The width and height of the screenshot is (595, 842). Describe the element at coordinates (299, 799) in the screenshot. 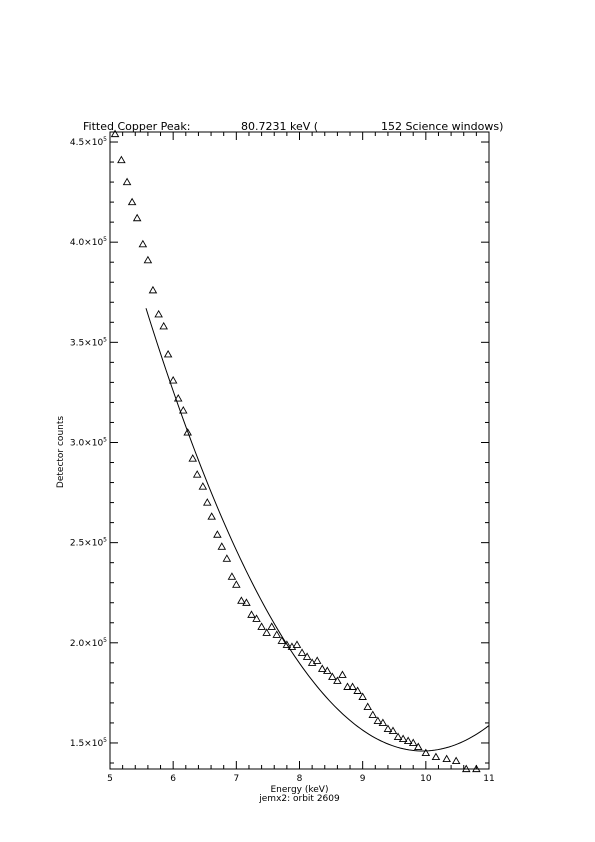

I see `orbit-label: jemx2: orbit 2609` at that location.